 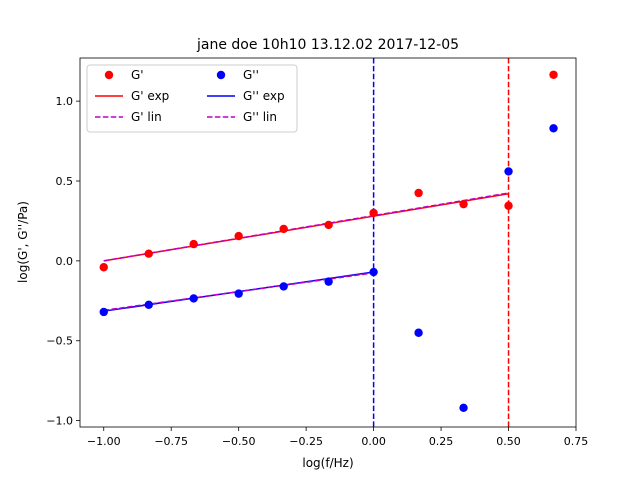 What do you see at coordinates (327, 463) in the screenshot?
I see `x-axis-label: log(f/Hz)` at bounding box center [327, 463].